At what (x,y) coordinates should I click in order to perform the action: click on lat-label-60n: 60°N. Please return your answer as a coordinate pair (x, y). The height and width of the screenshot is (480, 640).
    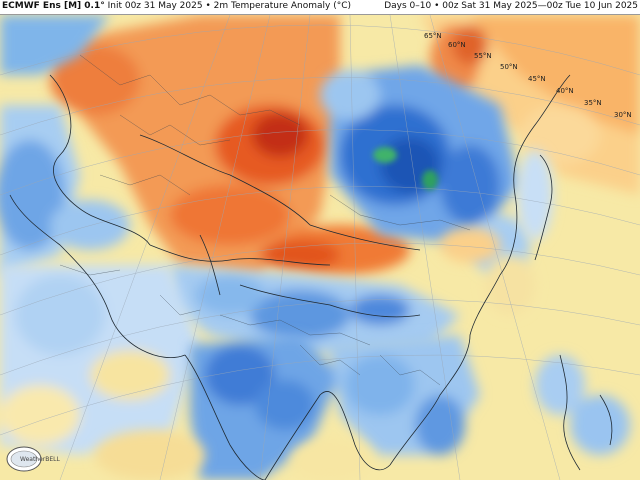
    Looking at the image, I should click on (457, 45).